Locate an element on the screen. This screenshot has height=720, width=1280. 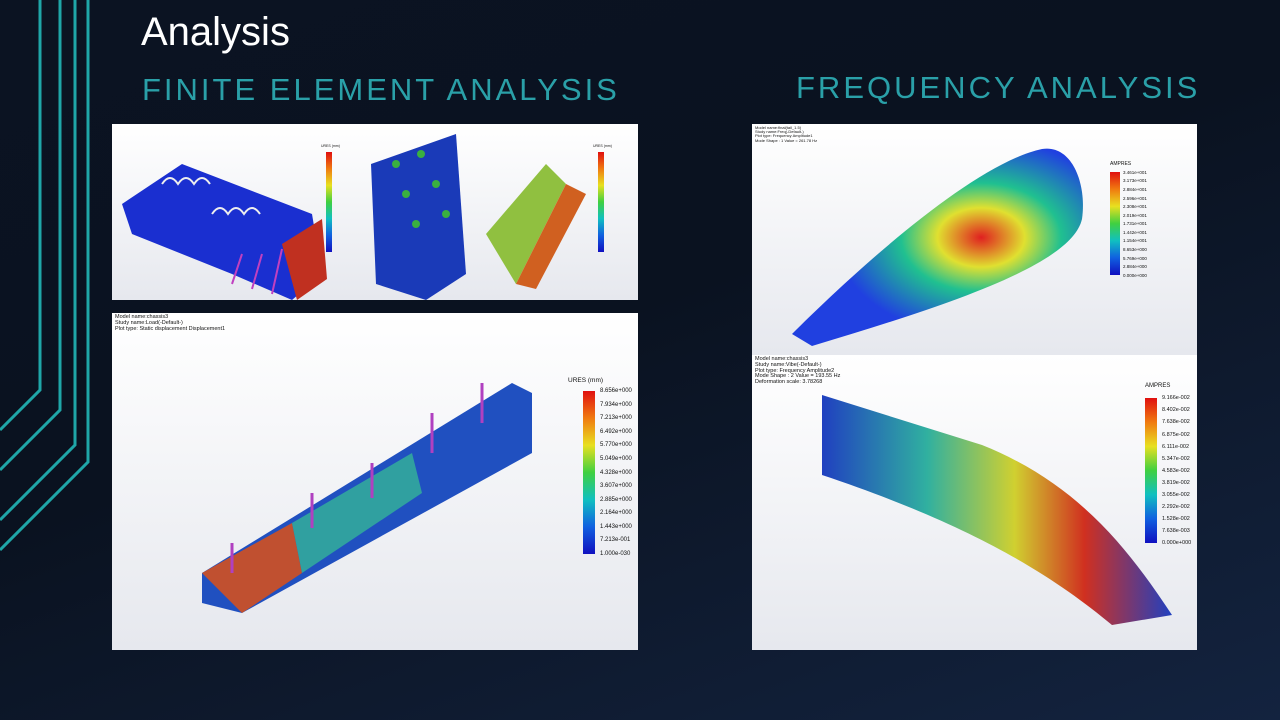
legend-label: 7.638e-002 is located at coordinates (1176, 422).